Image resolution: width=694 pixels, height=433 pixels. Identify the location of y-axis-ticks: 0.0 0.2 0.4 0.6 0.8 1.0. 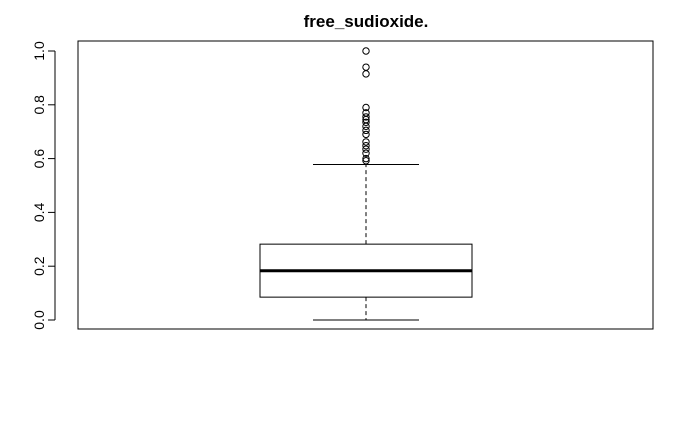
(43, 185).